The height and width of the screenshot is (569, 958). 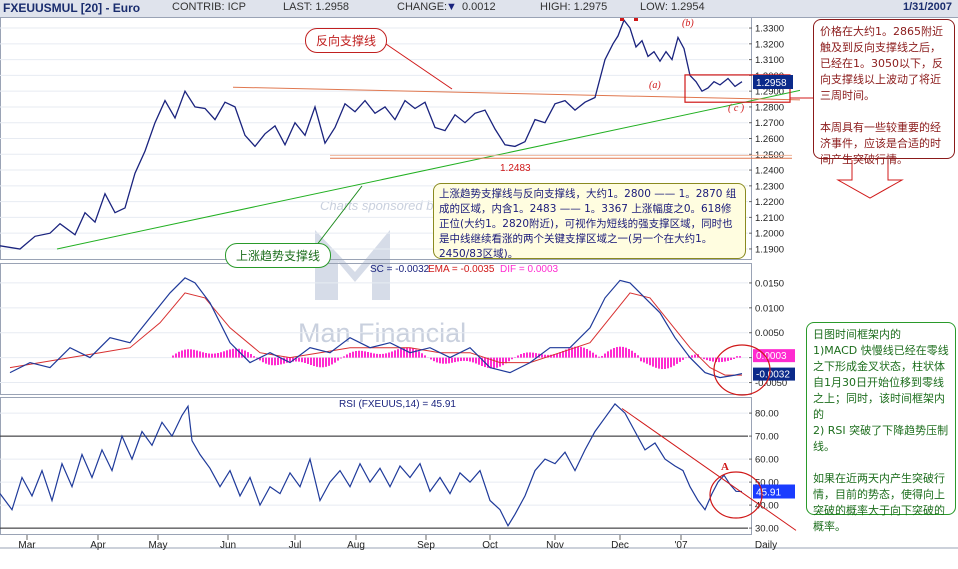 I want to click on down-arrow-icon, so click(x=870, y=179).